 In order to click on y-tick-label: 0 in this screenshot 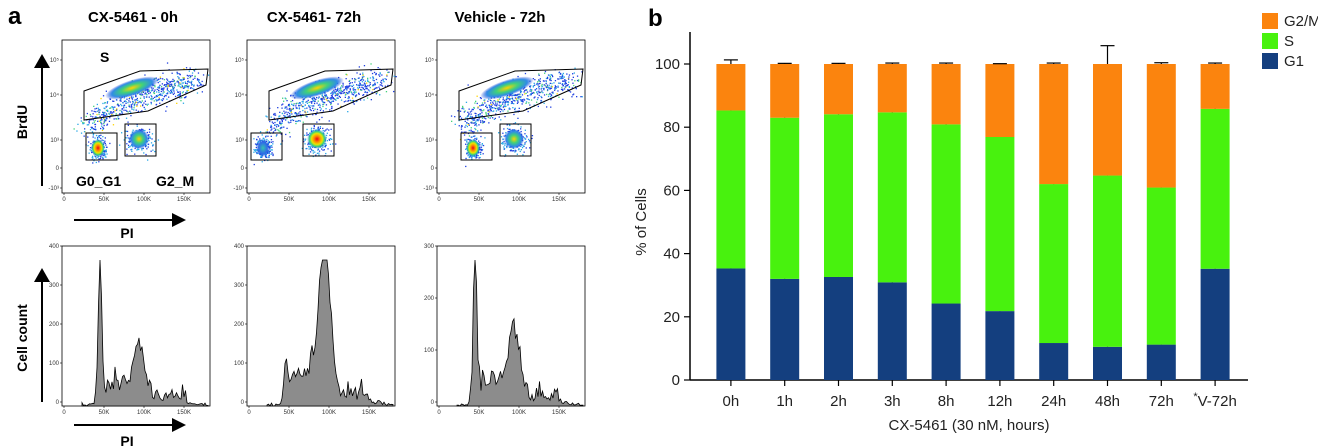, I will do `click(676, 380)`.